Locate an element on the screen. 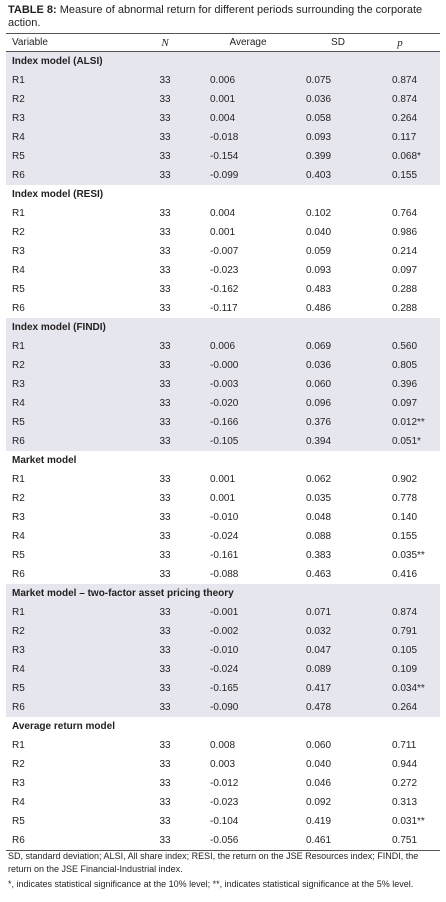 The image size is (446, 902). cell: 0.036 is located at coordinates (319, 99).